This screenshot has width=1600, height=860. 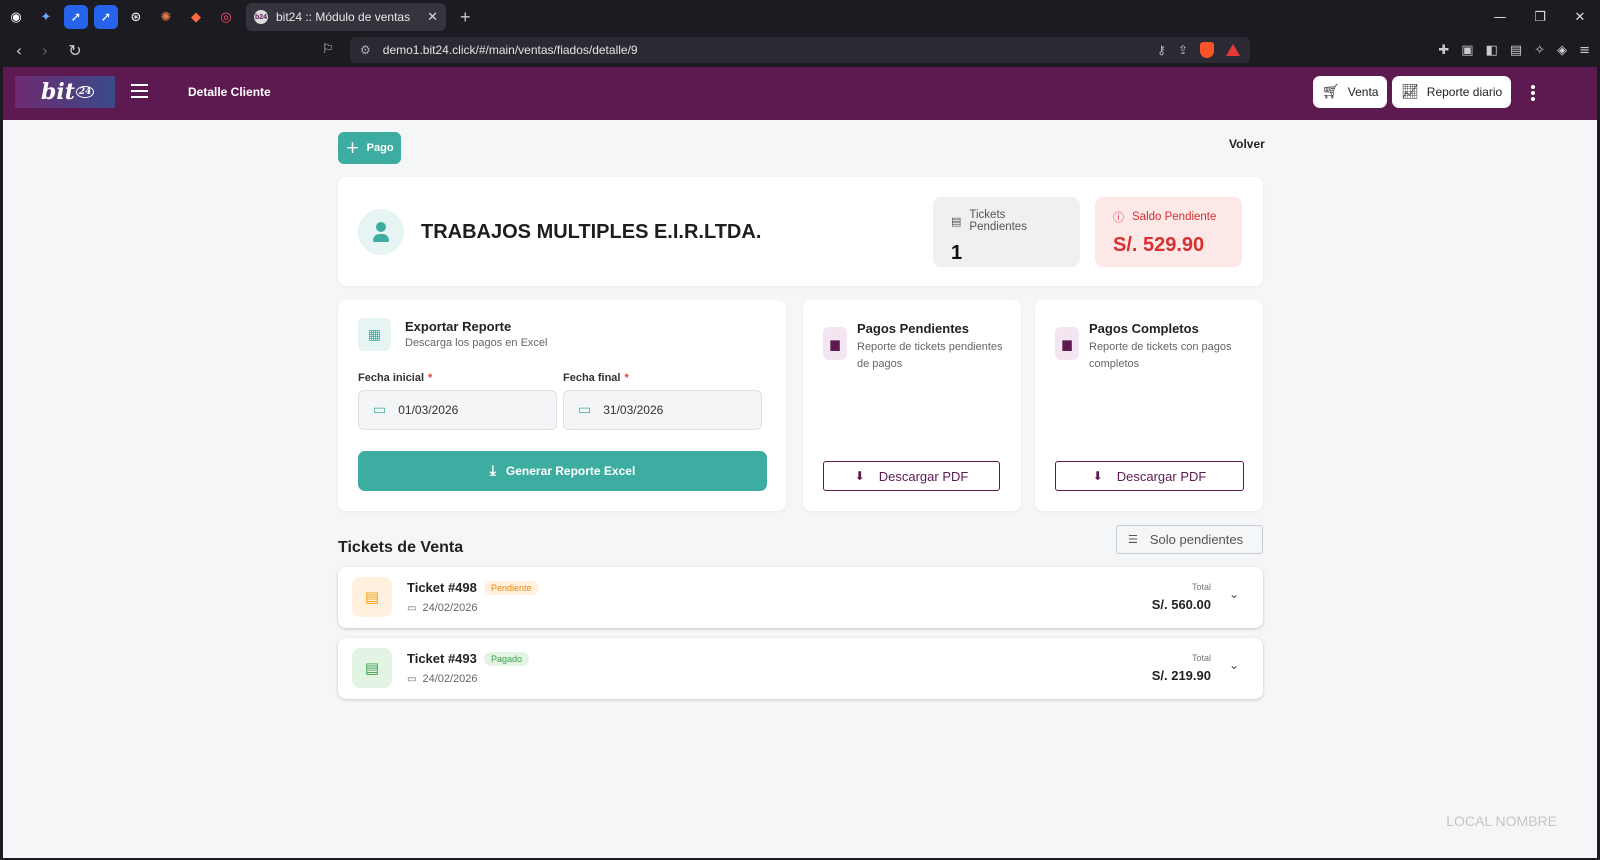 I want to click on saldo-pendiente-value: S/. 529.90, so click(x=1159, y=245).